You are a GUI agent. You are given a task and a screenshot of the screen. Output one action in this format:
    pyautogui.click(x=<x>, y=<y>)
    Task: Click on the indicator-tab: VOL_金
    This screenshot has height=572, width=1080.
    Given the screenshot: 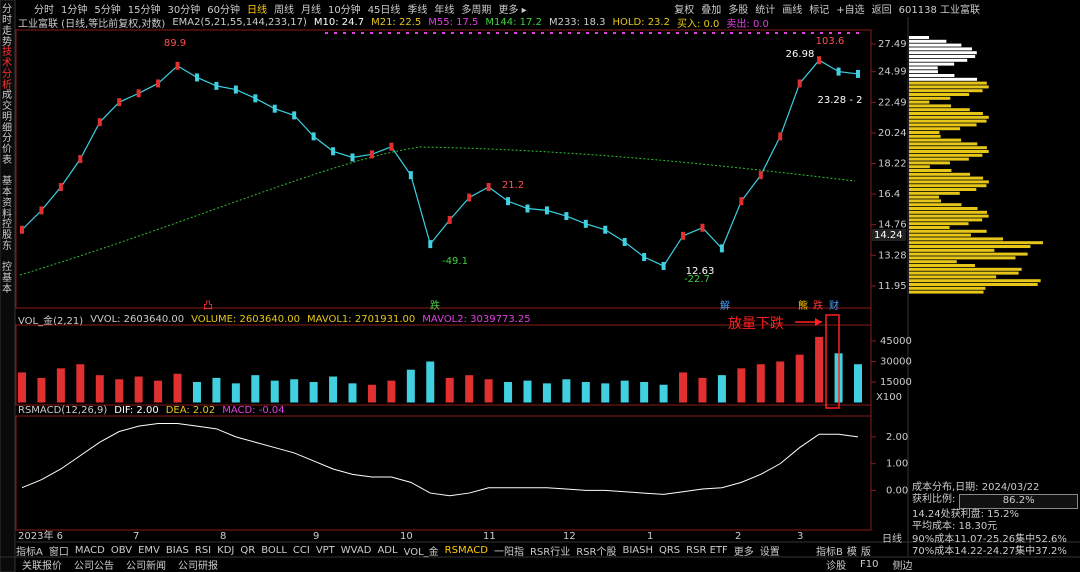 What is the action you would take?
    pyautogui.click(x=421, y=552)
    